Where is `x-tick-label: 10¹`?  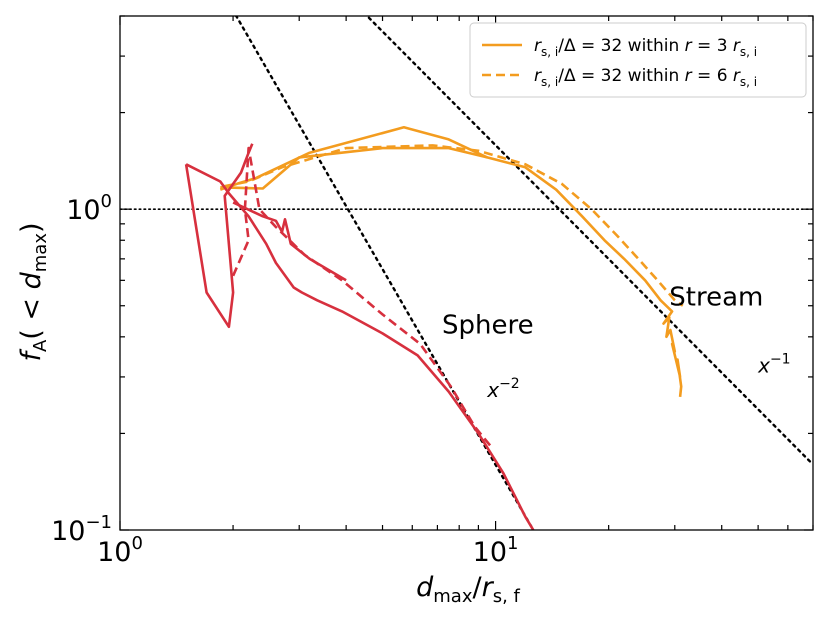
x-tick-label: 10¹ is located at coordinates (496, 550).